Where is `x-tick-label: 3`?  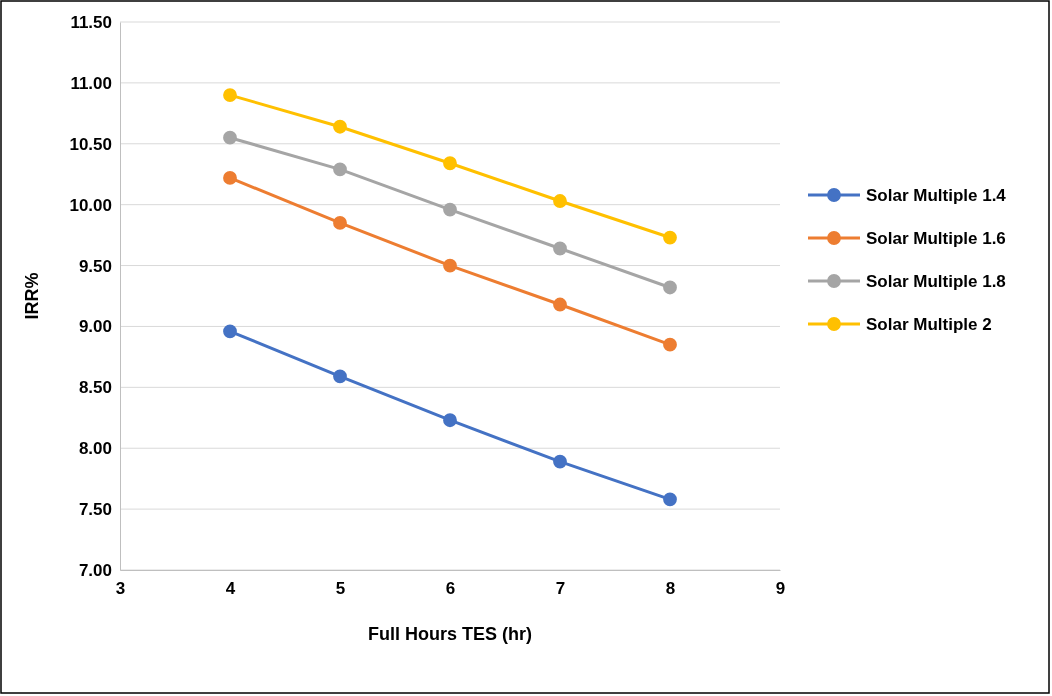
x-tick-label: 3 is located at coordinates (120, 589).